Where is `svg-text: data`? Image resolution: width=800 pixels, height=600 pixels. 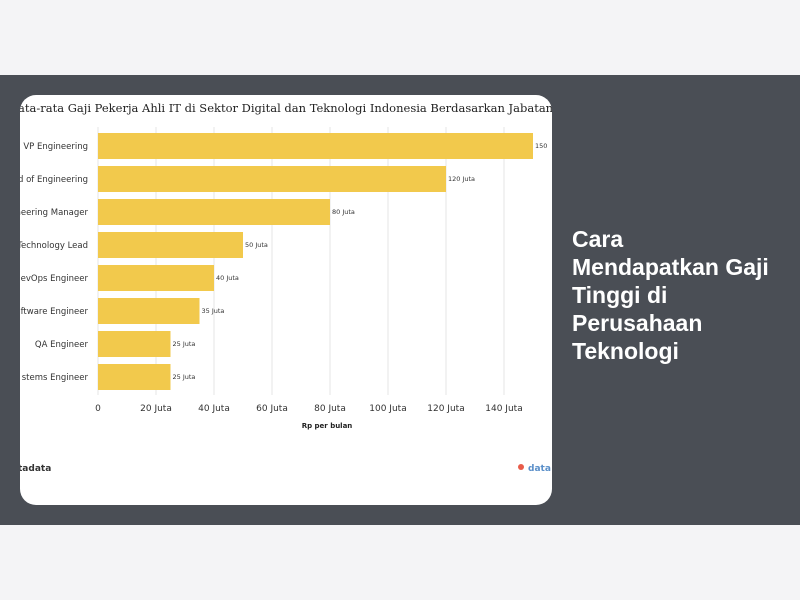
svg-text: data is located at coordinates (539, 469).